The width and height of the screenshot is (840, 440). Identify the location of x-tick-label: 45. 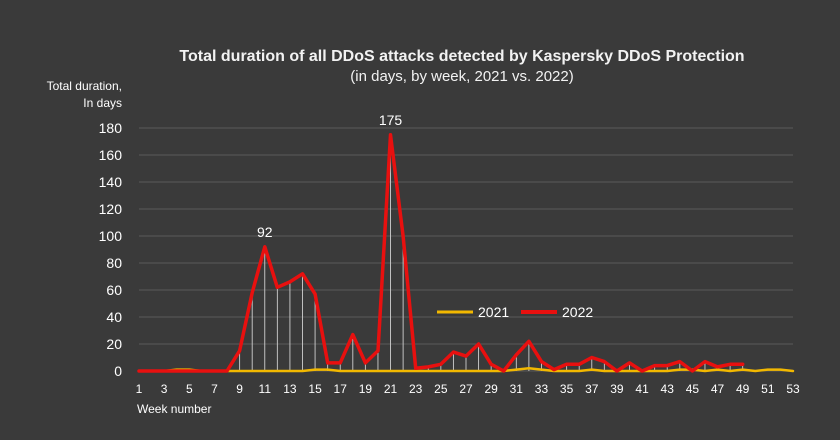
(693, 389).